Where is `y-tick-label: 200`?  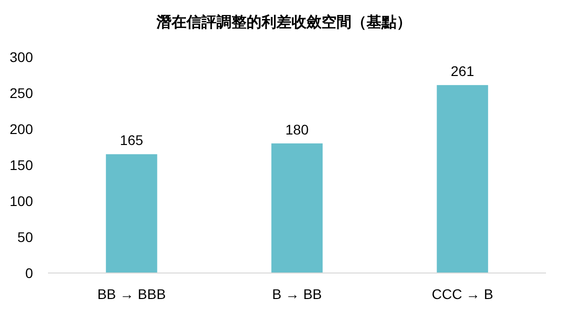
y-tick-label: 200 is located at coordinates (22, 128).